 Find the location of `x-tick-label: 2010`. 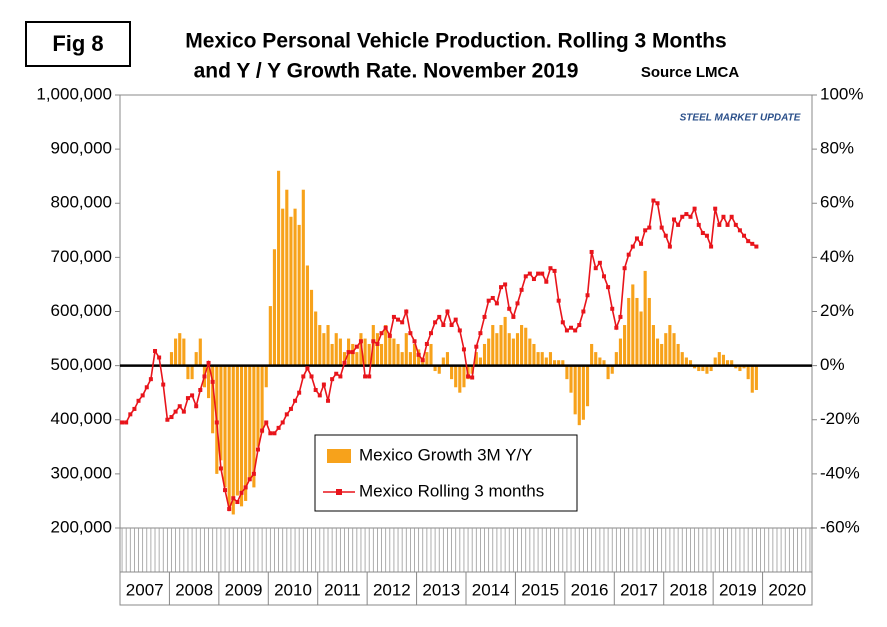

x-tick-label: 2010 is located at coordinates (293, 589).